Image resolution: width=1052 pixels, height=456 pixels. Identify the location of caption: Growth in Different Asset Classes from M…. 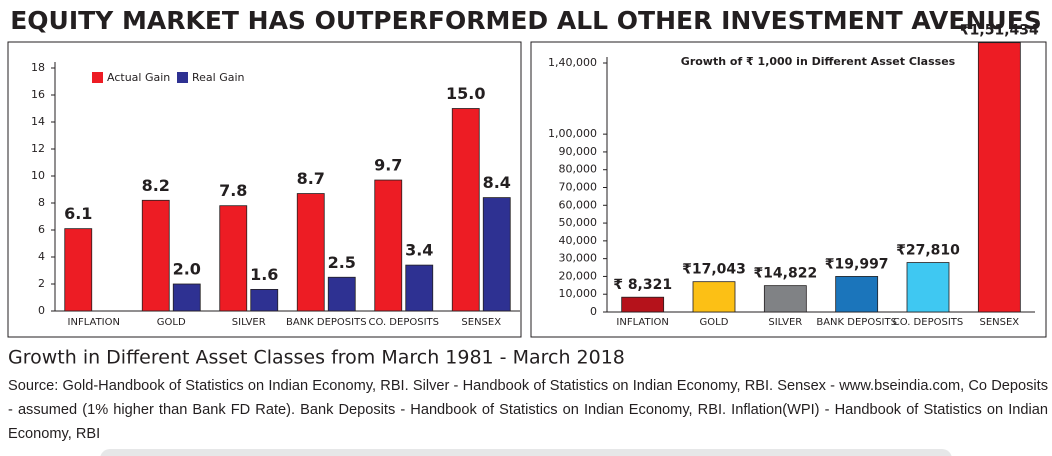
(316, 358).